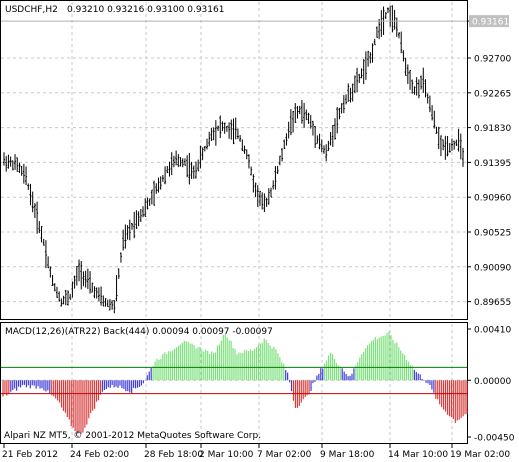 The image size is (519, 462). Describe the element at coordinates (491, 385) in the screenshot. I see `indicator-axis: 0.00410 0.00000 -0.00450` at that location.